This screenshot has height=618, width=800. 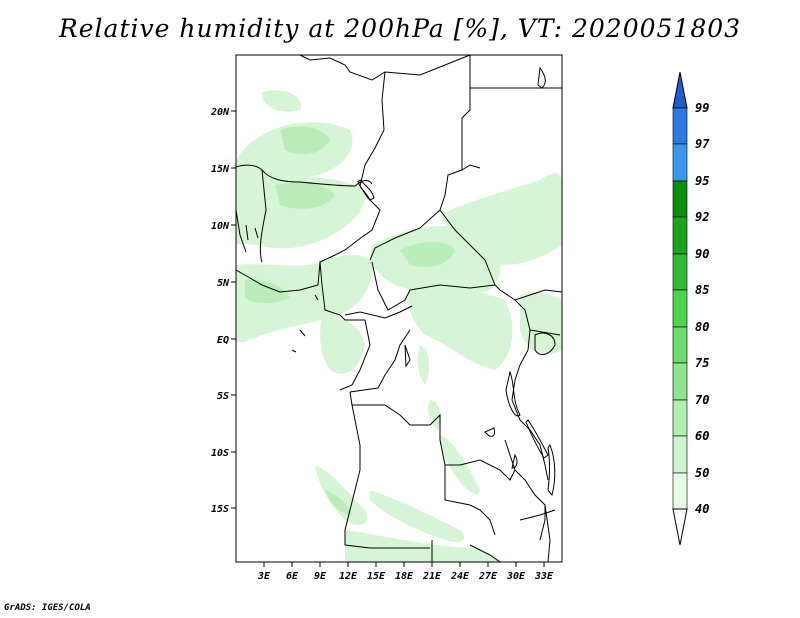 What do you see at coordinates (220, 169) in the screenshot?
I see `lat-label: 15N` at bounding box center [220, 169].